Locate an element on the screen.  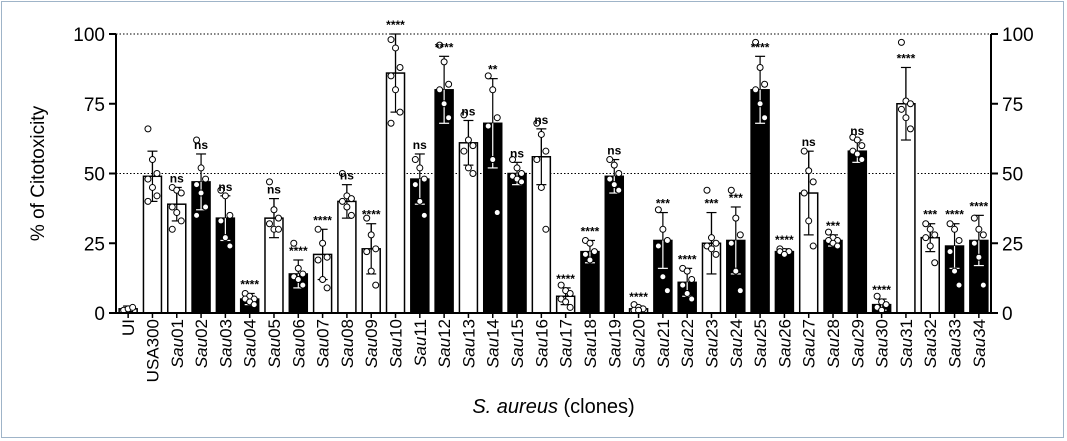
x-axis-title: S. aureus (clones) is located at coordinates (553, 407).